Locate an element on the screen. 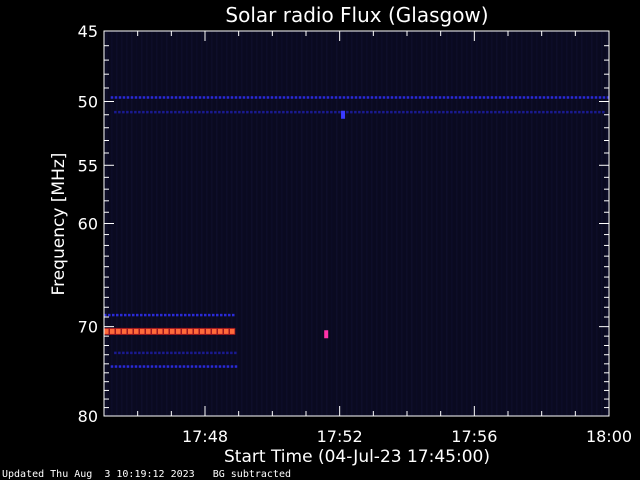 Image resolution: width=640 pixels, height=480 pixels. y-tick-label: 45 is located at coordinates (88, 31).